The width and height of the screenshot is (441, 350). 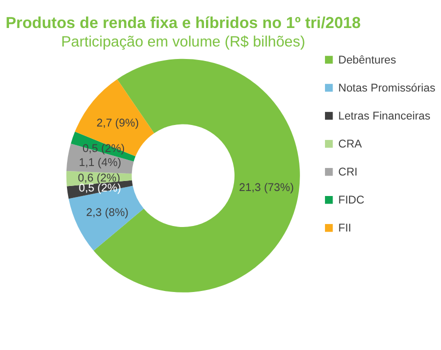 I want to click on legend-label: Letras Financeiras, so click(x=384, y=116).